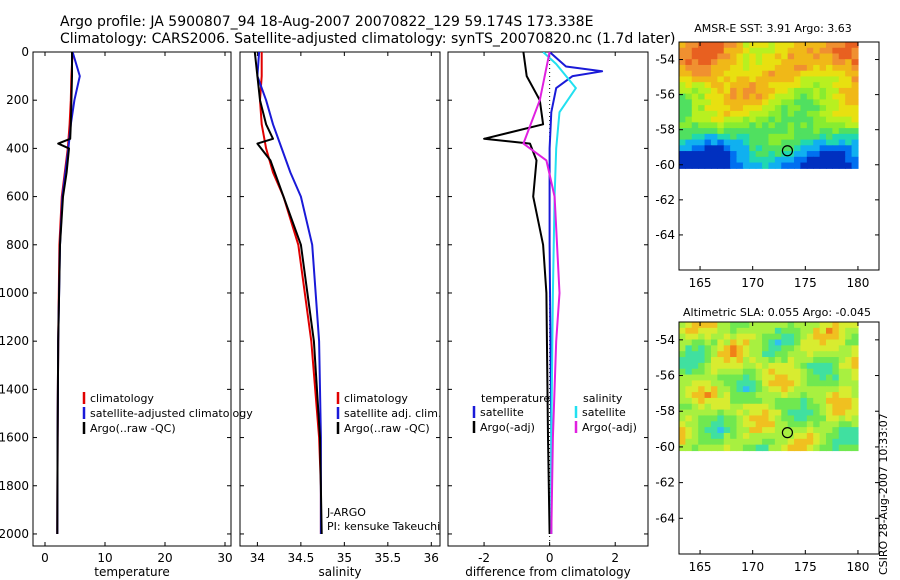 This screenshot has height=580, width=900. Describe the element at coordinates (301, 558) in the screenshot. I see `x-tick-label: 34.5` at that location.